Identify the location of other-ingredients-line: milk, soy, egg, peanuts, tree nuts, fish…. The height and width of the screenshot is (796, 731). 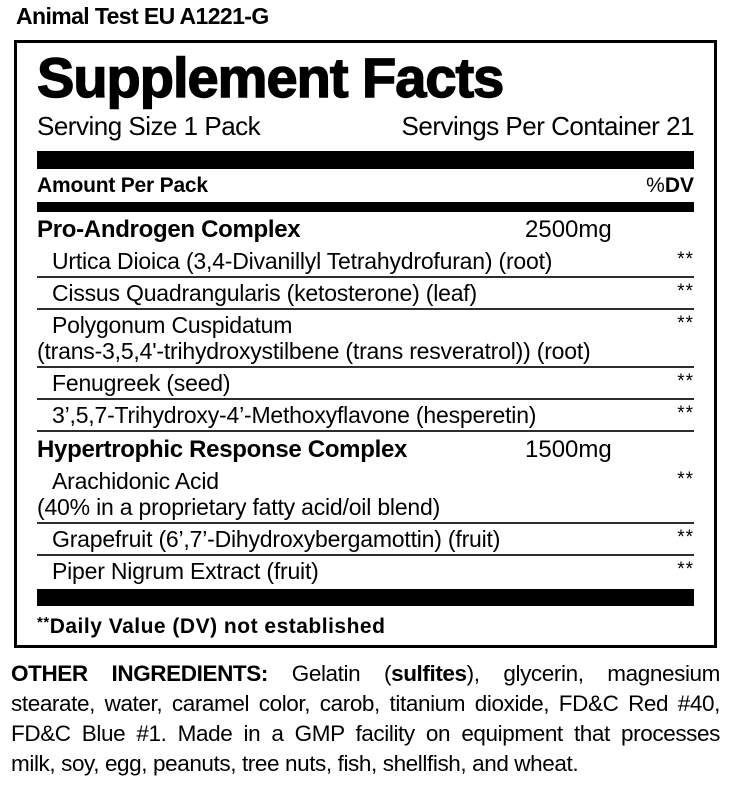
(365, 764).